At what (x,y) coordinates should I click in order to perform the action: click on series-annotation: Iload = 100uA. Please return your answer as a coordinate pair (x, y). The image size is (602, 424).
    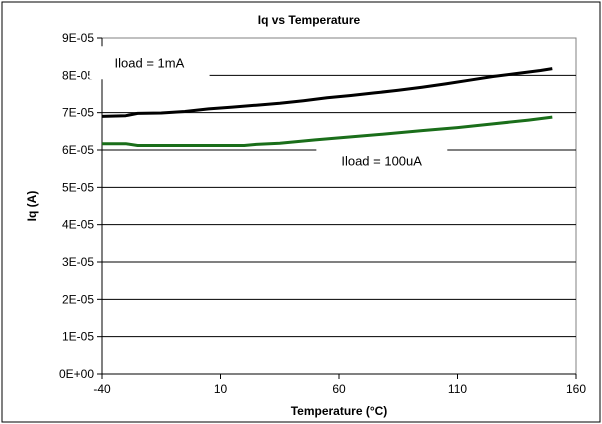
    Looking at the image, I should click on (381, 160).